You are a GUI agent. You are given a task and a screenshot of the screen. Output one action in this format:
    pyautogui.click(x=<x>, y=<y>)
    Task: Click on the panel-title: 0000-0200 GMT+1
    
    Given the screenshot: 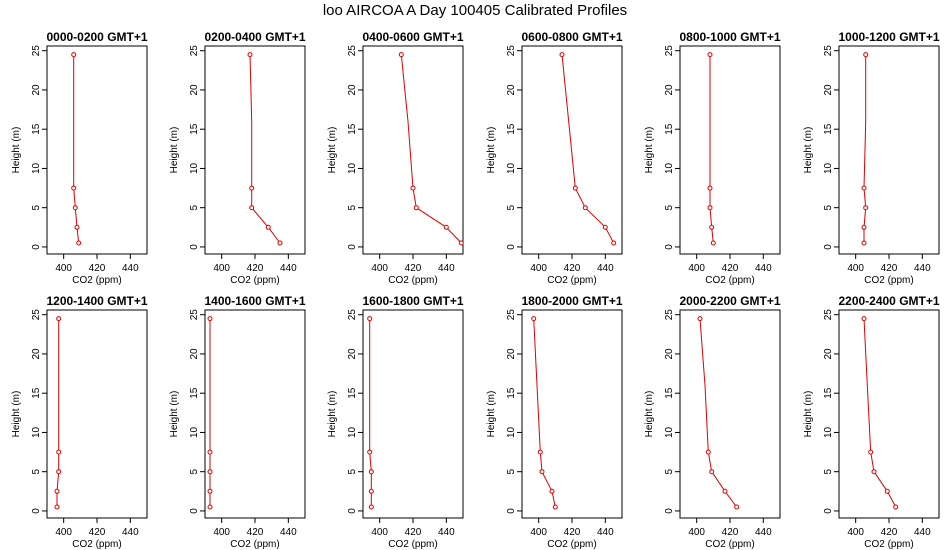 What is the action you would take?
    pyautogui.click(x=96, y=37)
    